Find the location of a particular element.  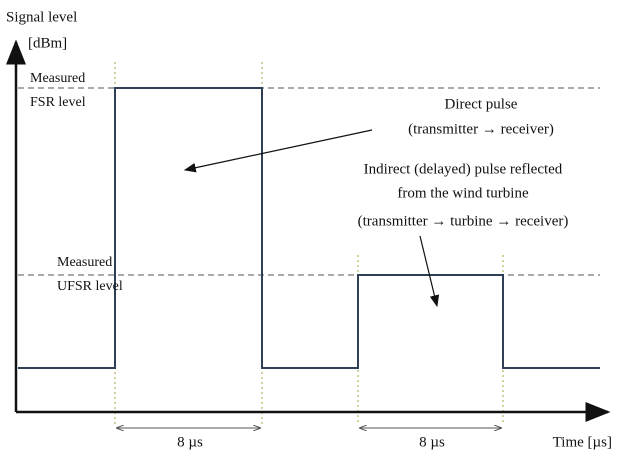

level-label: FSR level is located at coordinates (58, 102).